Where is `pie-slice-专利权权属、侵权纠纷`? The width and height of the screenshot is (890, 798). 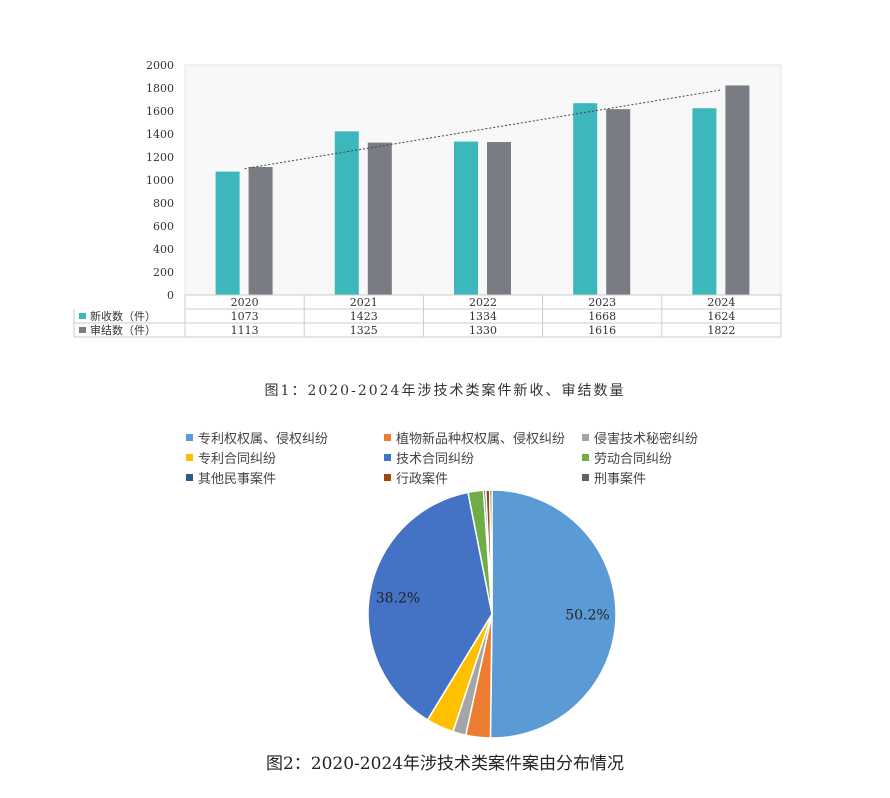
pie-slice-专利权权属、侵权纠纷 is located at coordinates (553, 614).